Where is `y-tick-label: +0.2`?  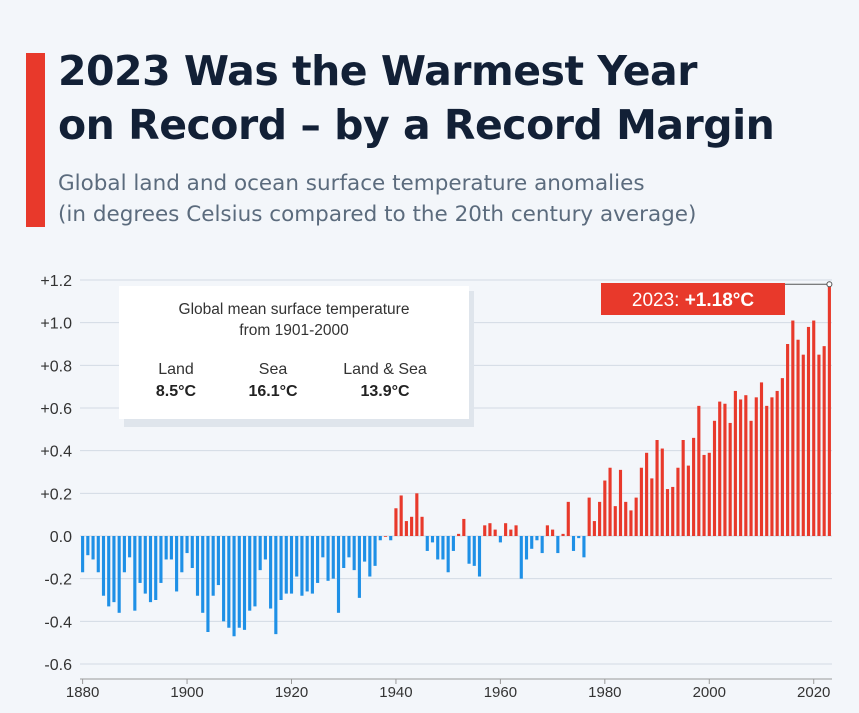 y-tick-label: +0.2 is located at coordinates (56, 494).